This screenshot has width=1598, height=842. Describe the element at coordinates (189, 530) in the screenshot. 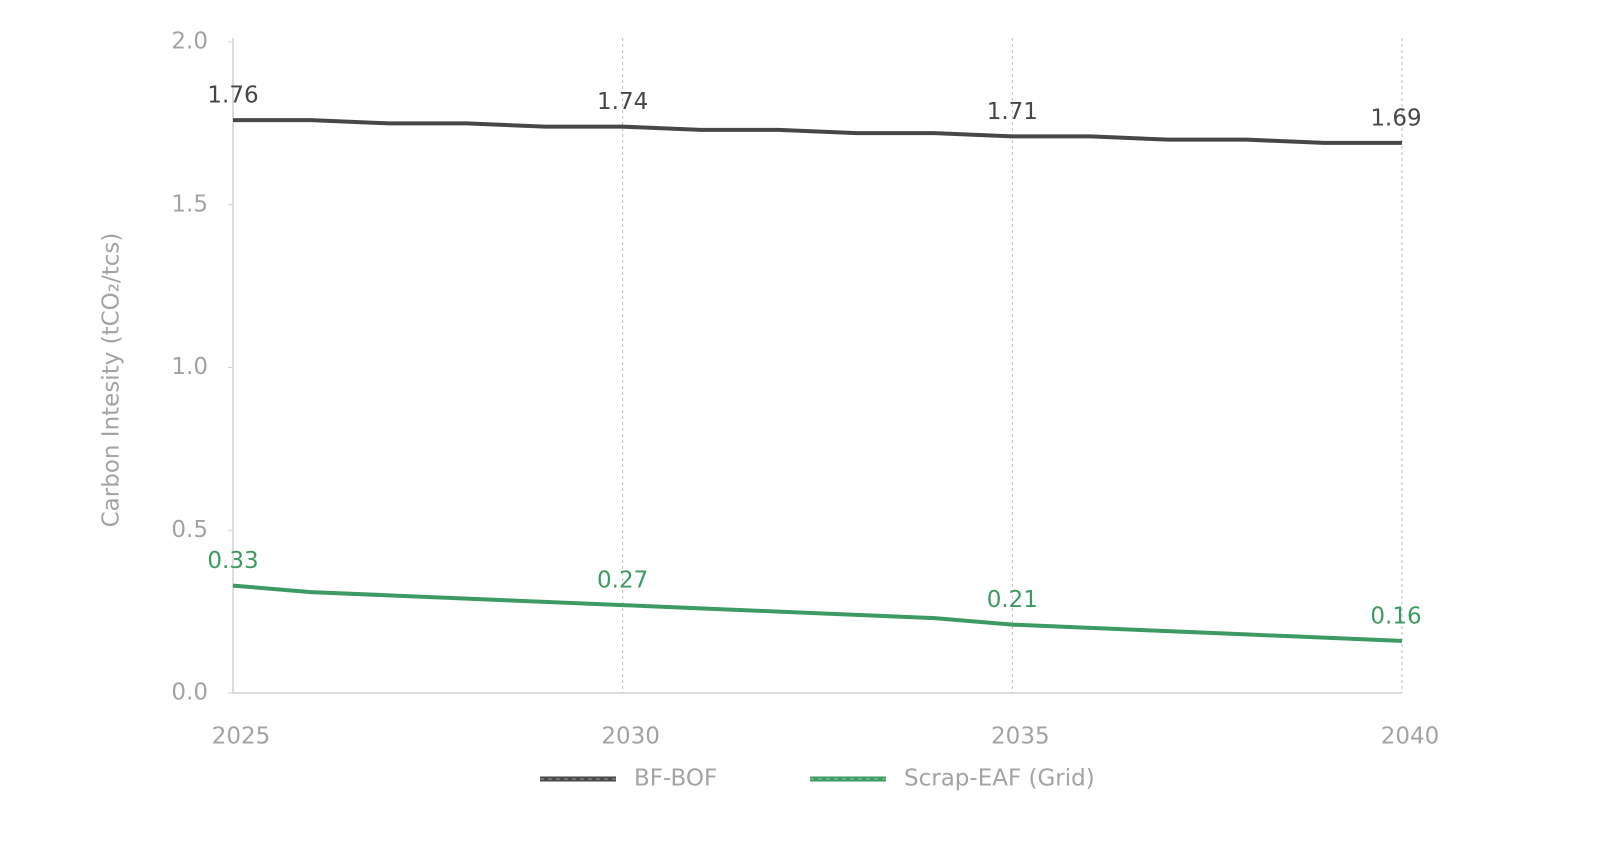

I see `y-tick-label: 0.5` at that location.